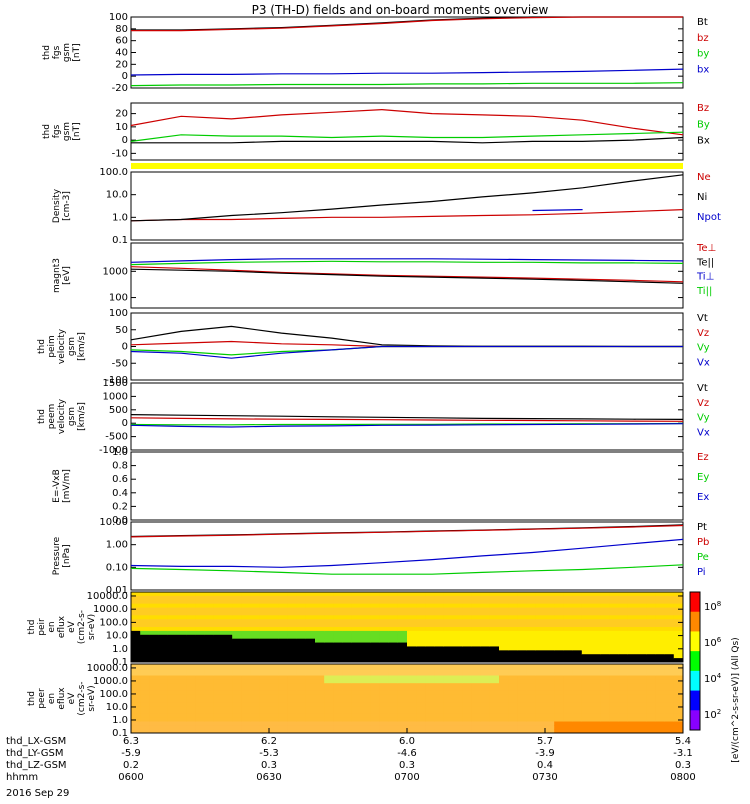  I want to click on y-axis-label: en, so click(52, 626).